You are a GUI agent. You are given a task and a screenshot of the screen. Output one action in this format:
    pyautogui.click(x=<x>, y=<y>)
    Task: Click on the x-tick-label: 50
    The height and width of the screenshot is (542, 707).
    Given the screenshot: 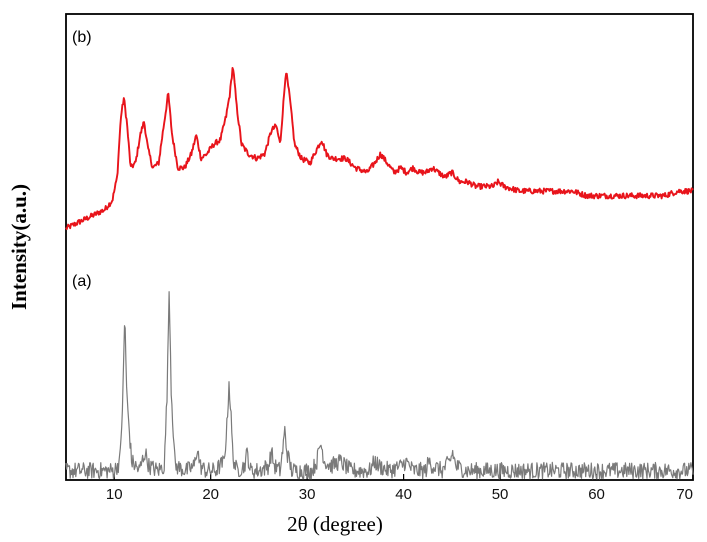 What is the action you would take?
    pyautogui.click(x=500, y=494)
    